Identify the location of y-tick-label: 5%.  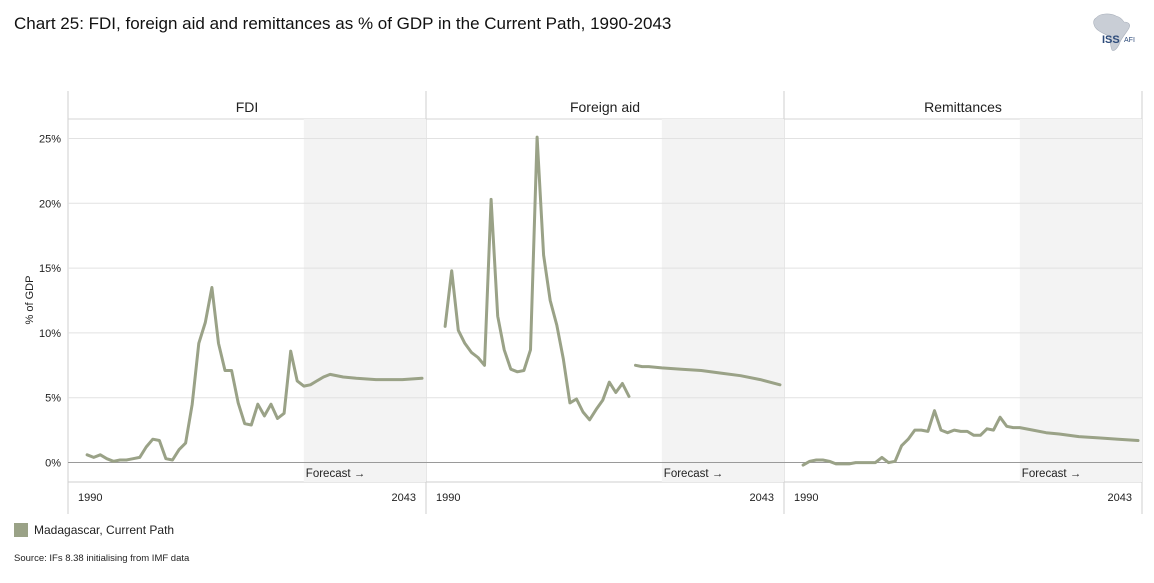
(53, 399).